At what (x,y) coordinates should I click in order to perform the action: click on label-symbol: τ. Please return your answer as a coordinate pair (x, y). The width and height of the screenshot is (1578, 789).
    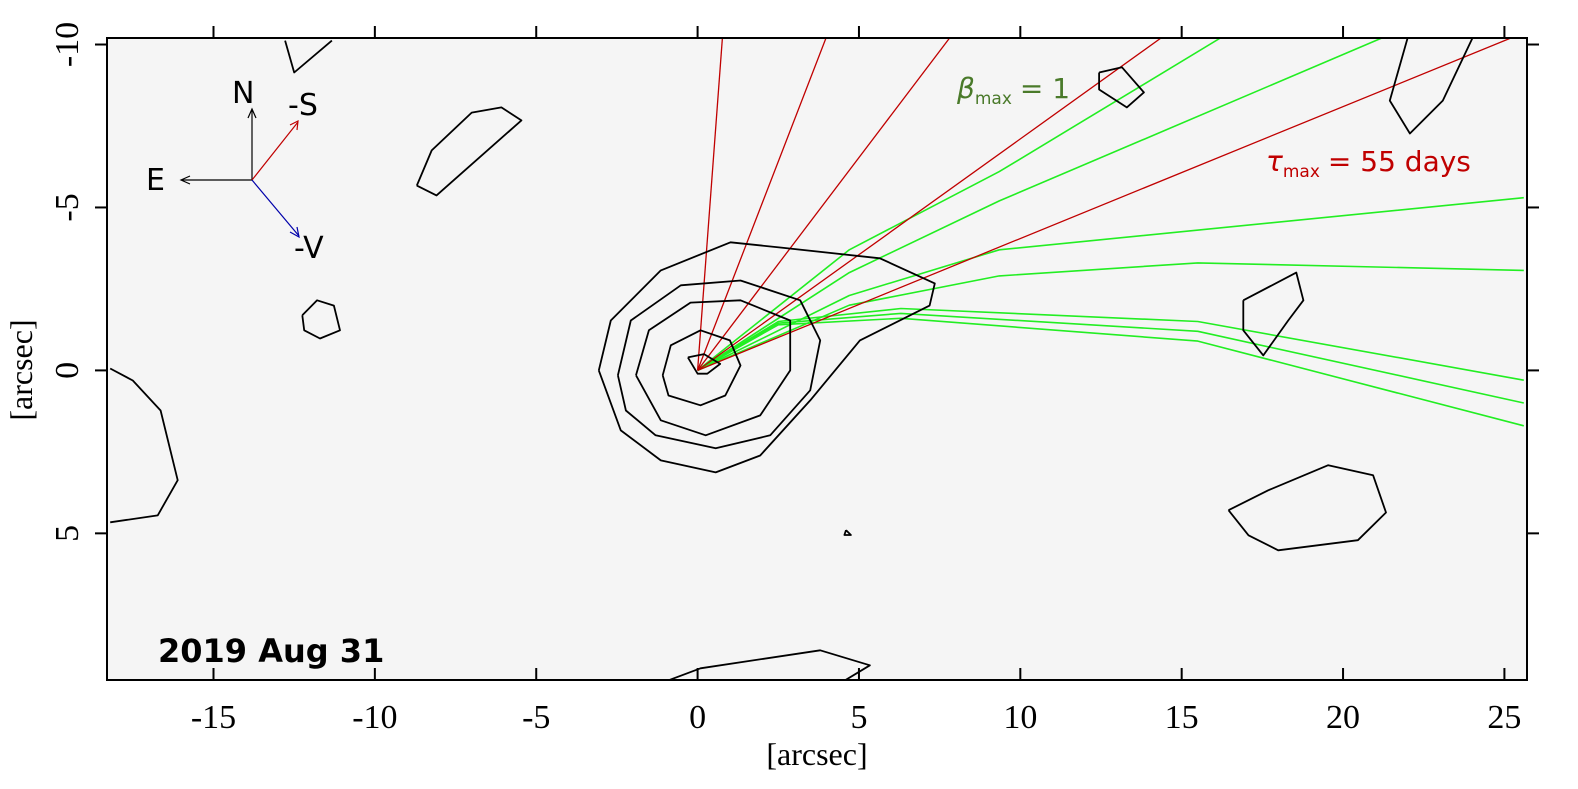
    Looking at the image, I should click on (1274, 161).